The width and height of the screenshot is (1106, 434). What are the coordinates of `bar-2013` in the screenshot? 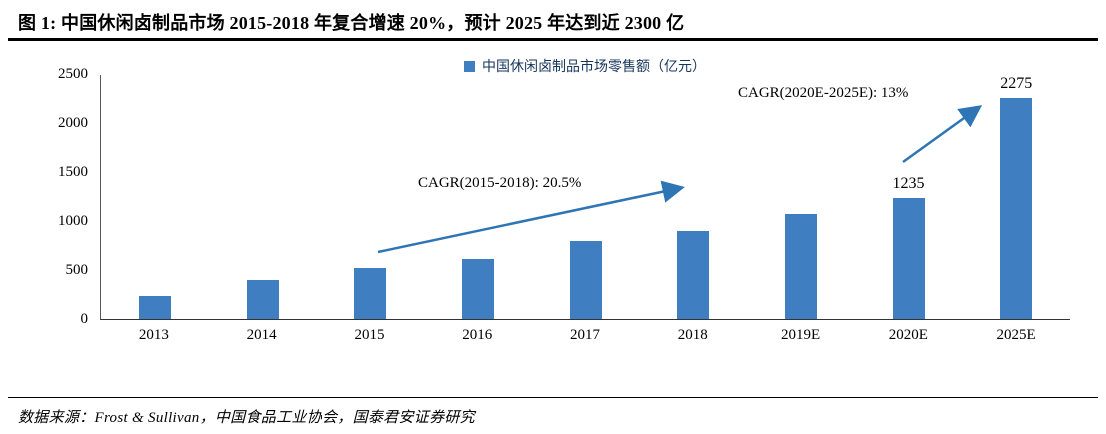 It's located at (154, 307).